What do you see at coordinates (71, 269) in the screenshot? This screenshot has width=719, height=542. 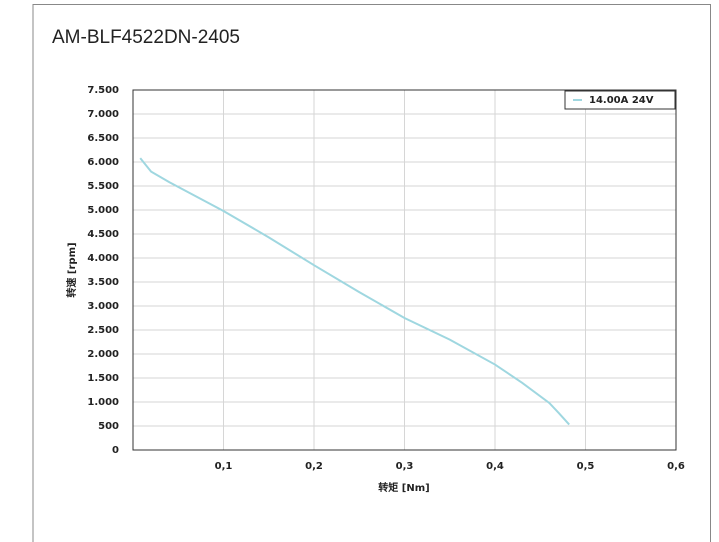 I see `y-axis-label: 转速 [rpm]` at bounding box center [71, 269].